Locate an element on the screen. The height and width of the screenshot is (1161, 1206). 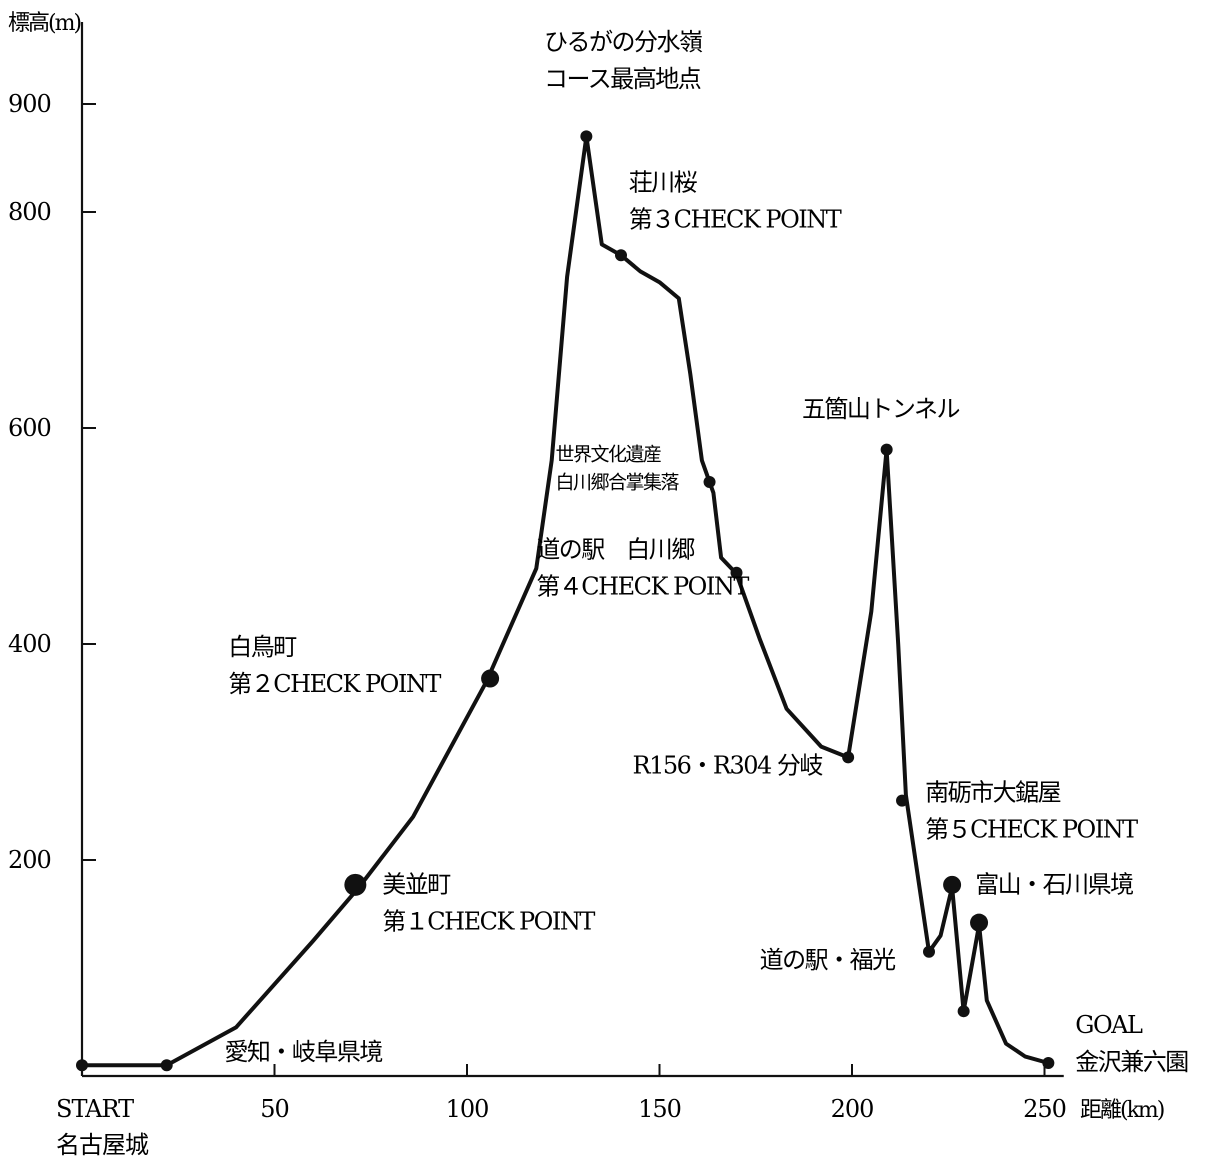
annotation-nanto-oonokoya-line-0: 南砺市大鋸屋 is located at coordinates (992, 793).